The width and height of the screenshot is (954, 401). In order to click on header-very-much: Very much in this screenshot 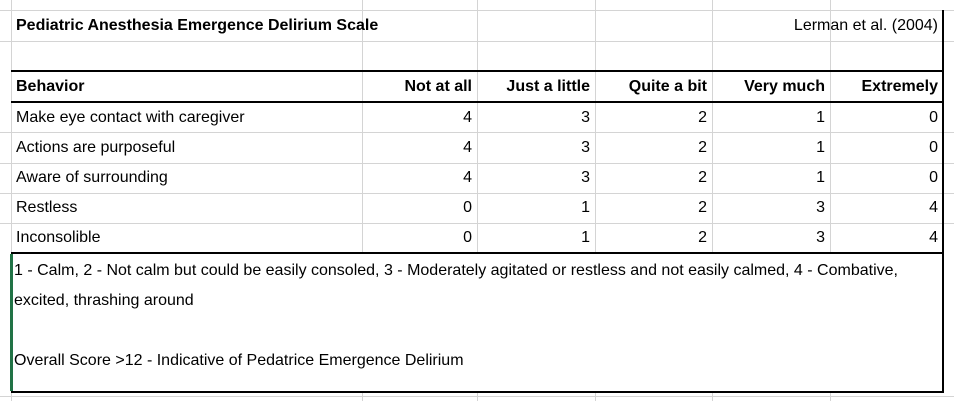, I will do `click(784, 86)`.